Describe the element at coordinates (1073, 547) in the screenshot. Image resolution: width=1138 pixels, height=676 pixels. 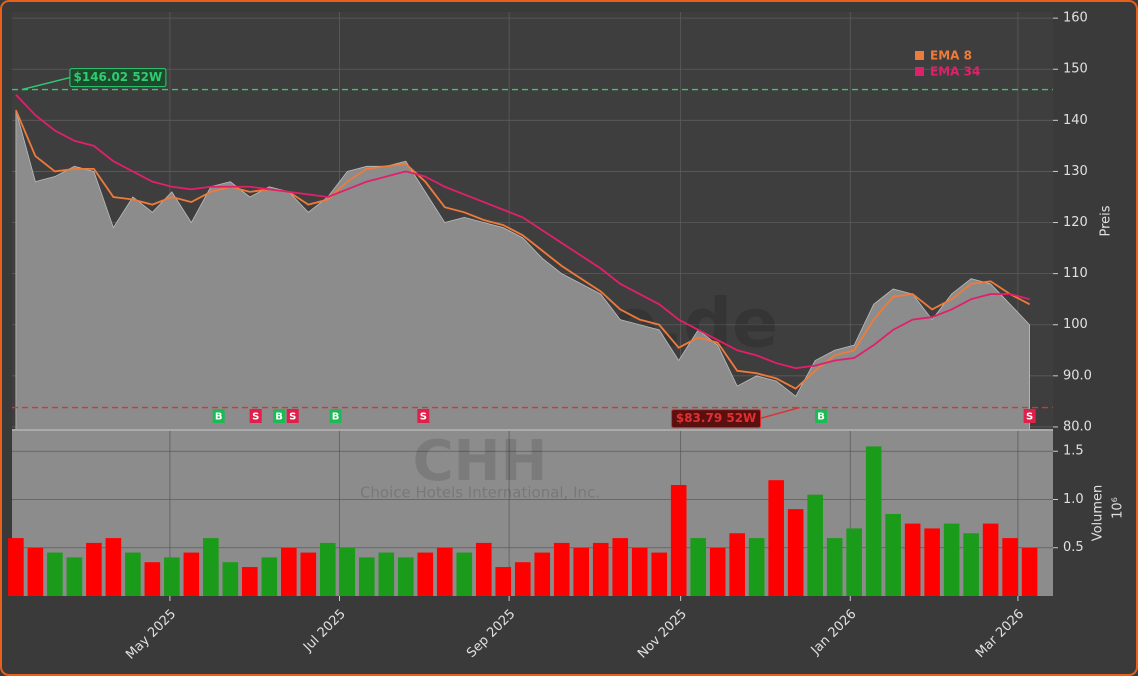
I see `y-tick-label: 0.5` at that location.